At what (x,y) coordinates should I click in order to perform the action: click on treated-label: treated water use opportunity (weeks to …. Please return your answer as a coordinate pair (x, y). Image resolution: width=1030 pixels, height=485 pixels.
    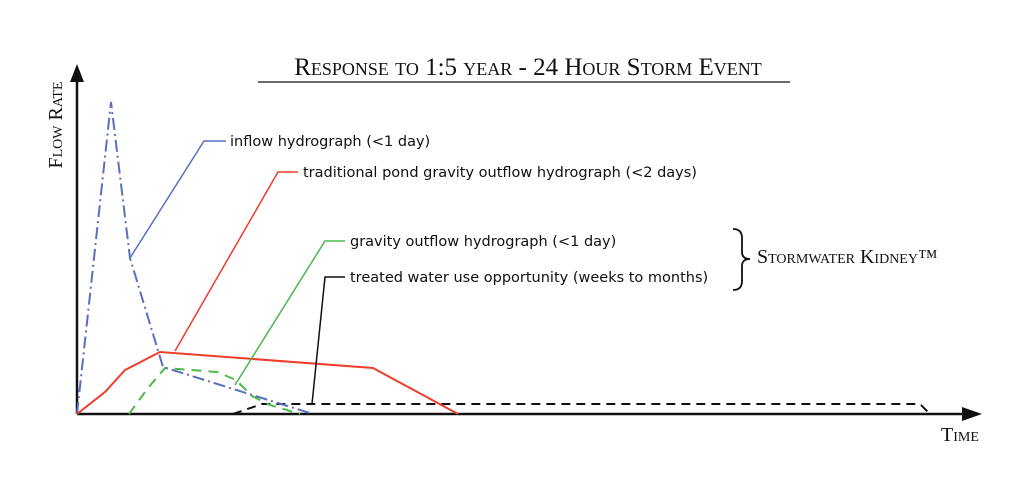
    Looking at the image, I should click on (529, 278).